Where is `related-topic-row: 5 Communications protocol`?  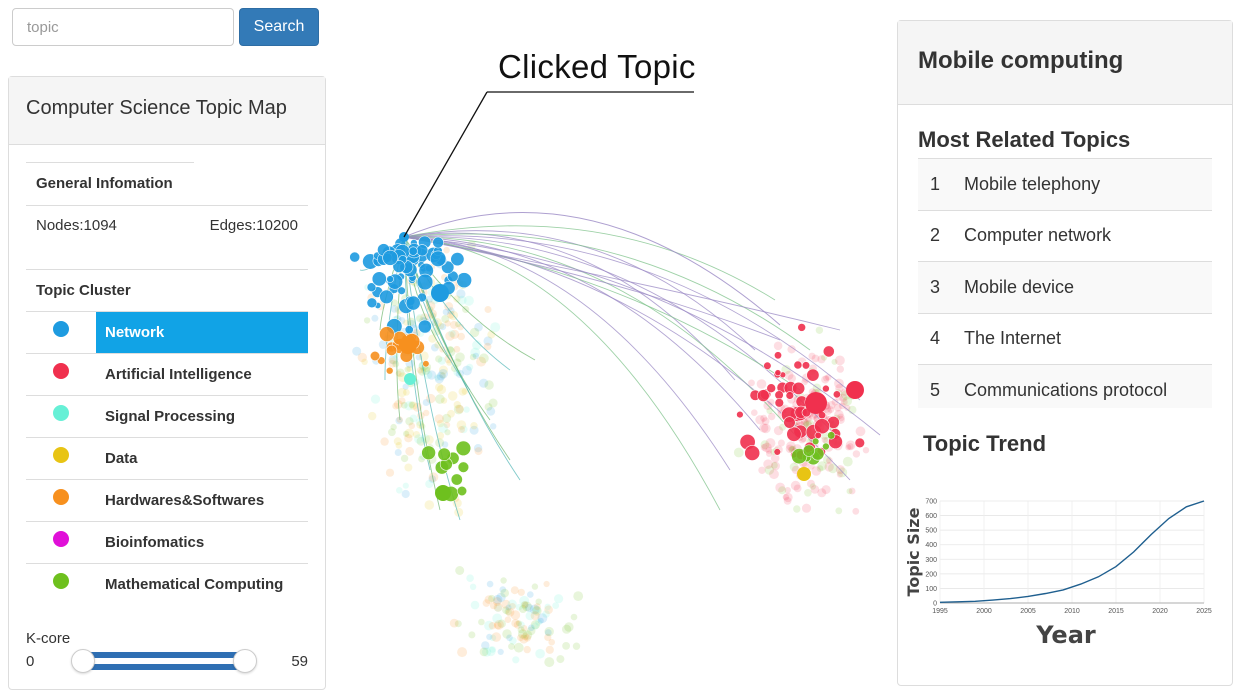
related-topic-row: 5 Communications protocol is located at coordinates (1065, 386).